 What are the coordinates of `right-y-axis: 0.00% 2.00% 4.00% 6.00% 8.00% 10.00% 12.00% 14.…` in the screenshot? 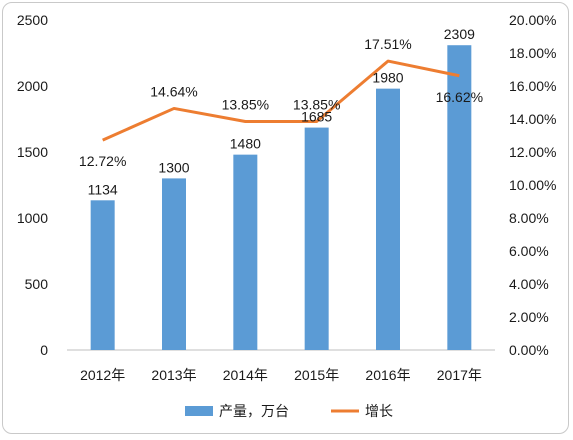 It's located at (532, 185).